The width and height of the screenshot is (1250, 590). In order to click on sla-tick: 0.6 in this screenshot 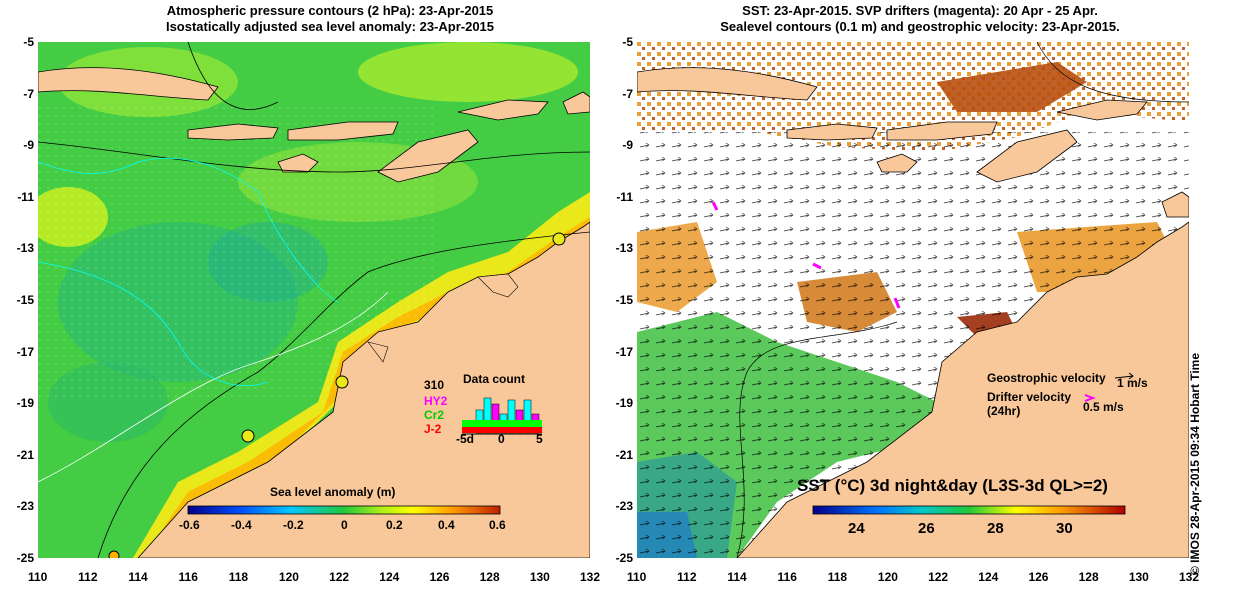, I will do `click(497, 525)`.